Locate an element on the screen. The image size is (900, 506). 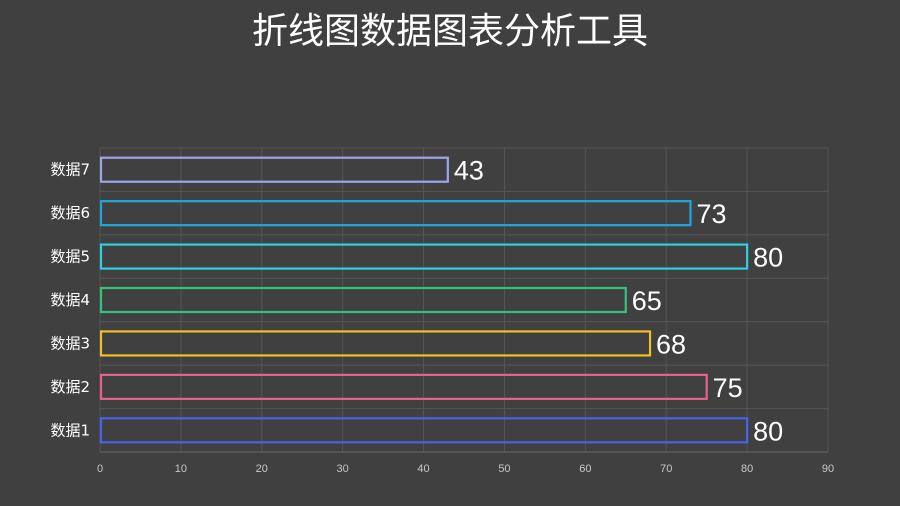
x-tick-label: 90 is located at coordinates (828, 469).